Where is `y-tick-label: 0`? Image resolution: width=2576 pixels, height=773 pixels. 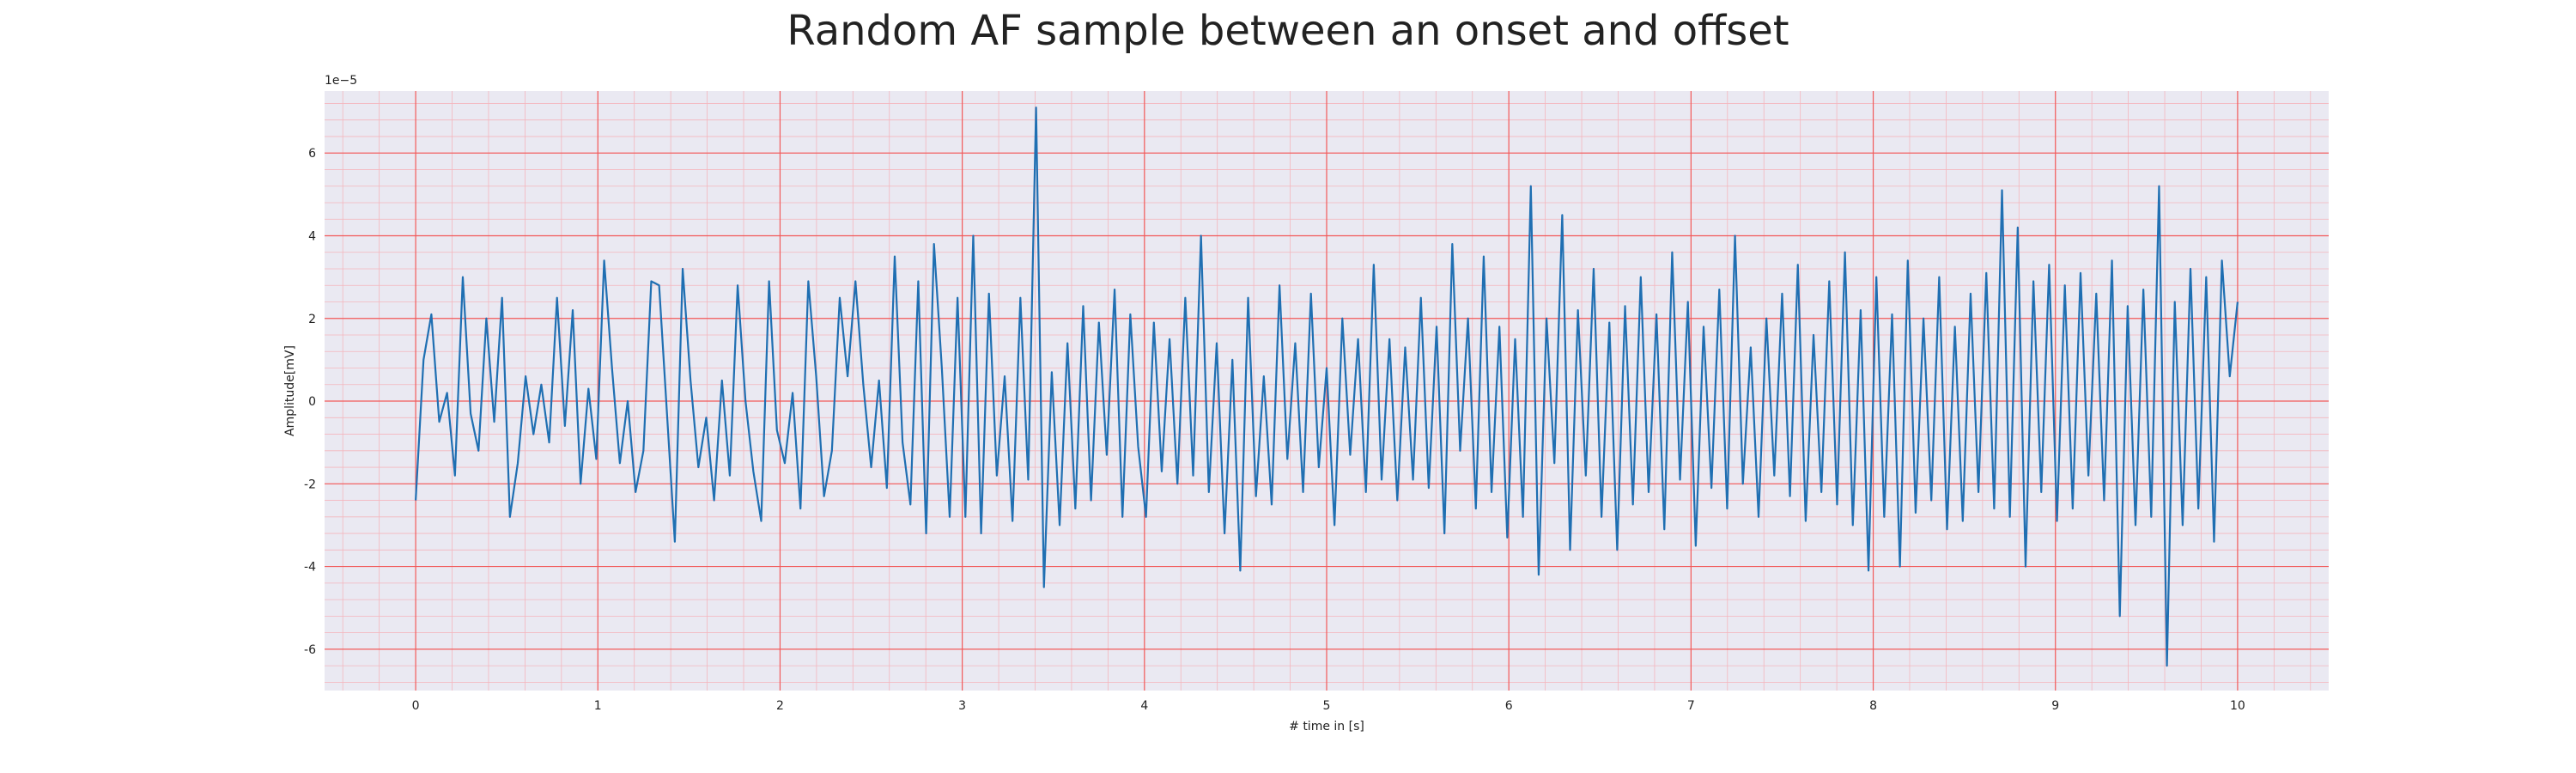 y-tick-label: 0 is located at coordinates (312, 402).